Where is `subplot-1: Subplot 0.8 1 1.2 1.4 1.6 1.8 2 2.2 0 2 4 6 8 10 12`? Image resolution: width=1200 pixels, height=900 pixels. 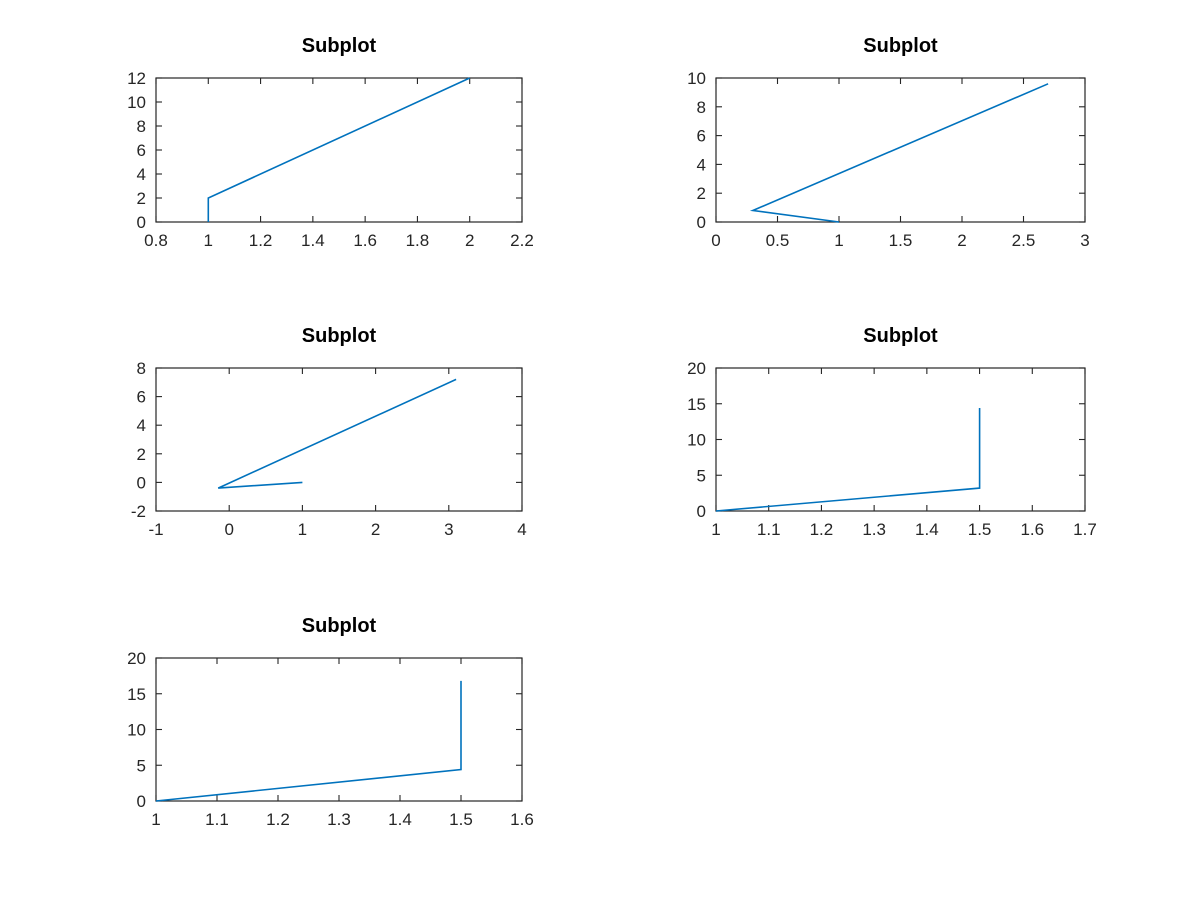
subplot-1: Subplot 0.8 1 1.2 1.4 1.6 1.8 2 2.2 0 2 4 6 8 10 12 is located at coordinates (330, 142).